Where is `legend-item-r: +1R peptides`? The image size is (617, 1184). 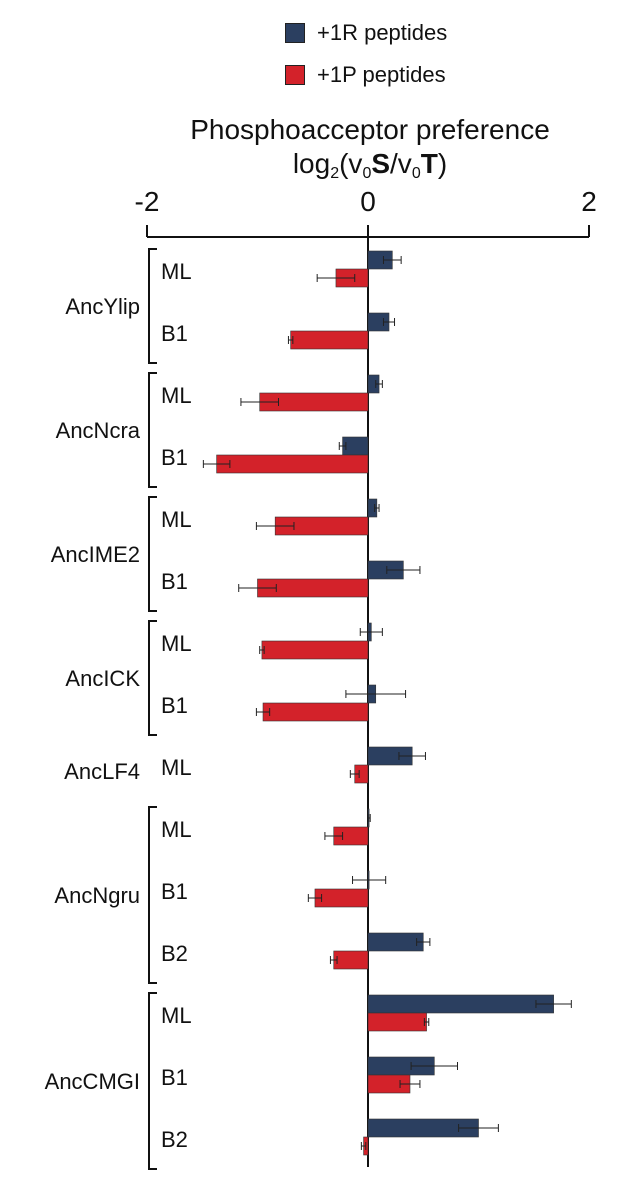
legend-item-r: +1R peptides is located at coordinates (366, 32).